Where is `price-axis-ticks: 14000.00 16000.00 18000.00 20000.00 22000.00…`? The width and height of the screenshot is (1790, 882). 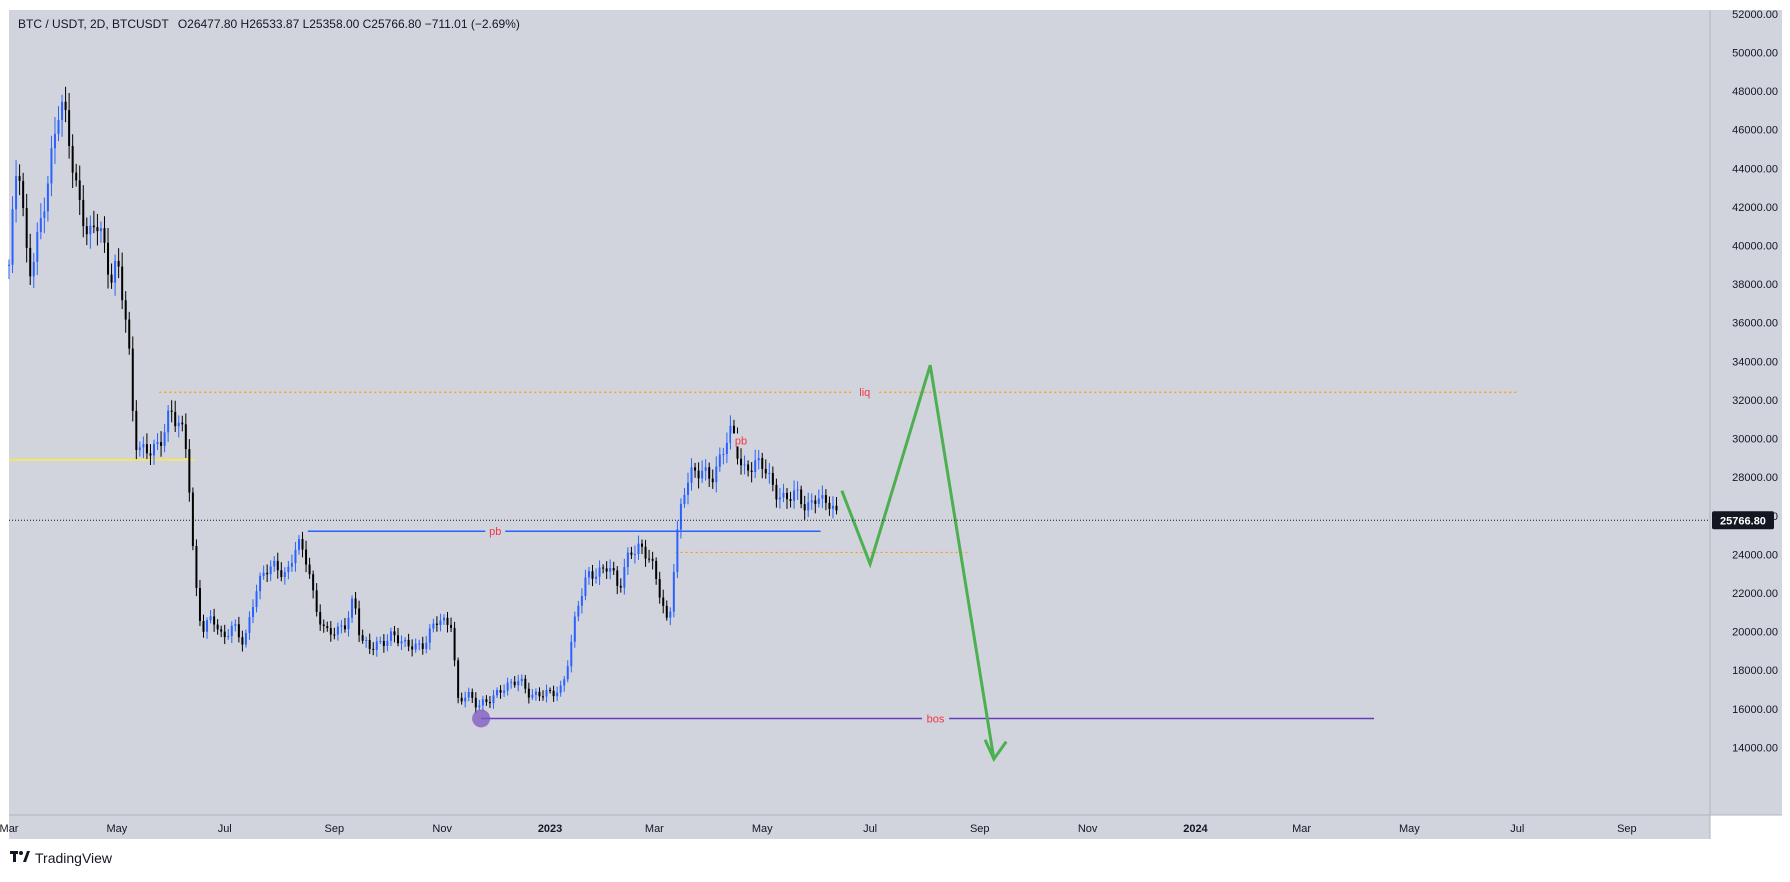
price-axis-ticks: 14000.00 16000.00 18000.00 20000.00 22000.00… is located at coordinates (1755, 382).